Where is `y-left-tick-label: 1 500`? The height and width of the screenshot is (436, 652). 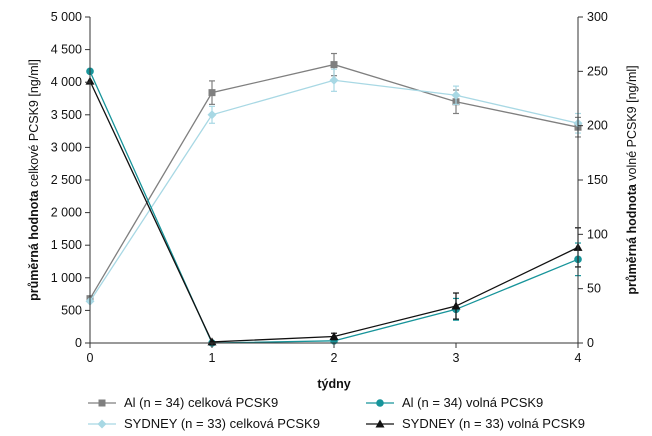
y-left-tick-label: 1 500 is located at coordinates (66, 245).